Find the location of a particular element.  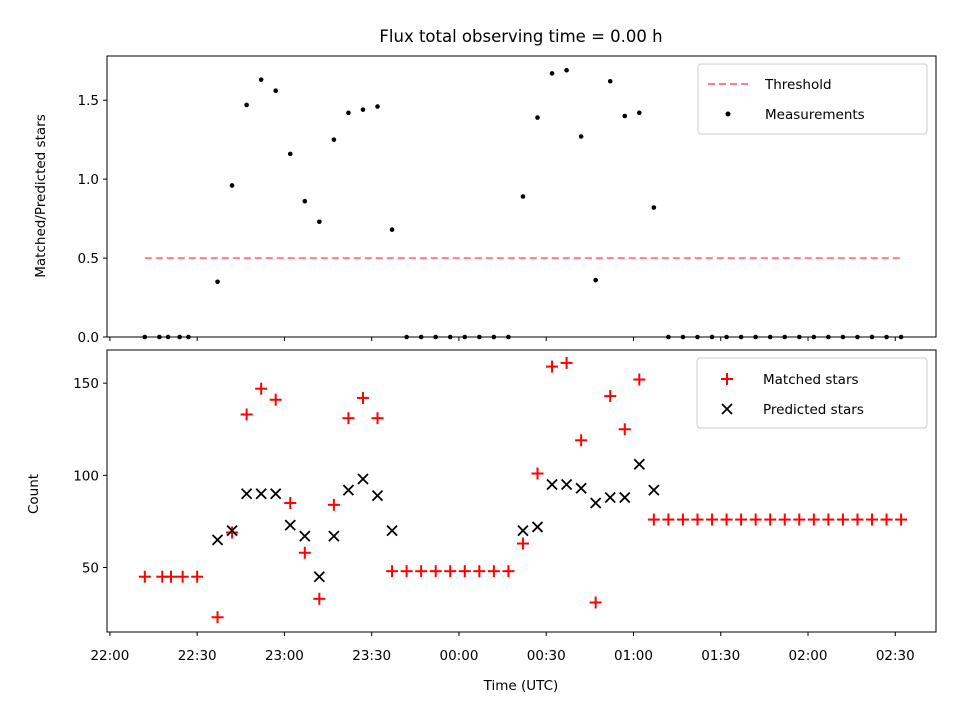

bottom-legend: Matched stars Predicted stars is located at coordinates (812, 393).